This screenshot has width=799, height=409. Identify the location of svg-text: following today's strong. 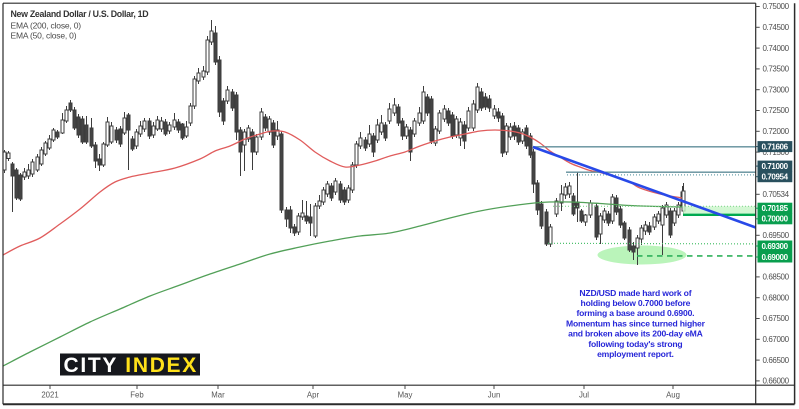
(635, 344).